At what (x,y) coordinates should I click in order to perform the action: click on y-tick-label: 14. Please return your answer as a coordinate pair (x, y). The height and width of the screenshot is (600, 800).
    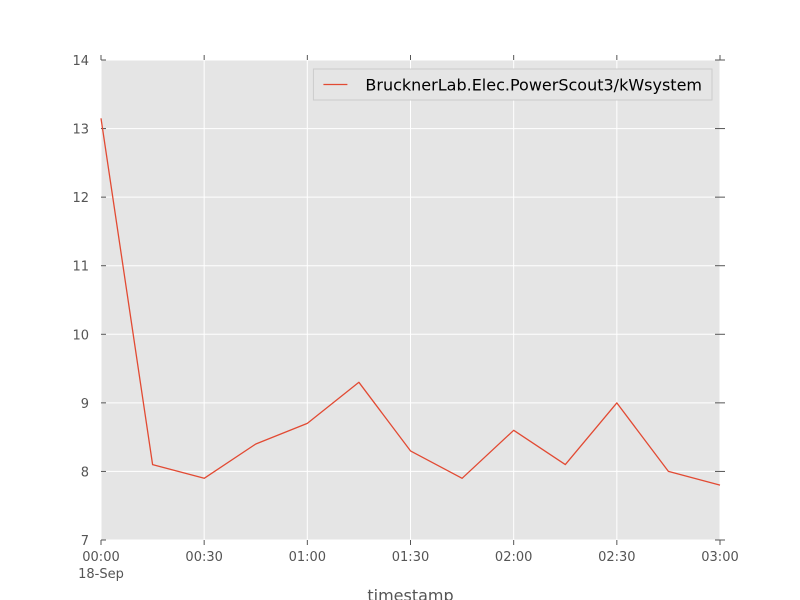
    Looking at the image, I should click on (80, 61).